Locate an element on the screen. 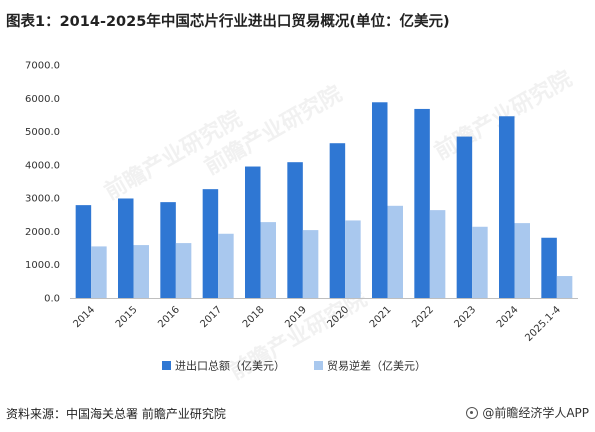  brand-text: @前瞻经济学人APP is located at coordinates (535, 413).